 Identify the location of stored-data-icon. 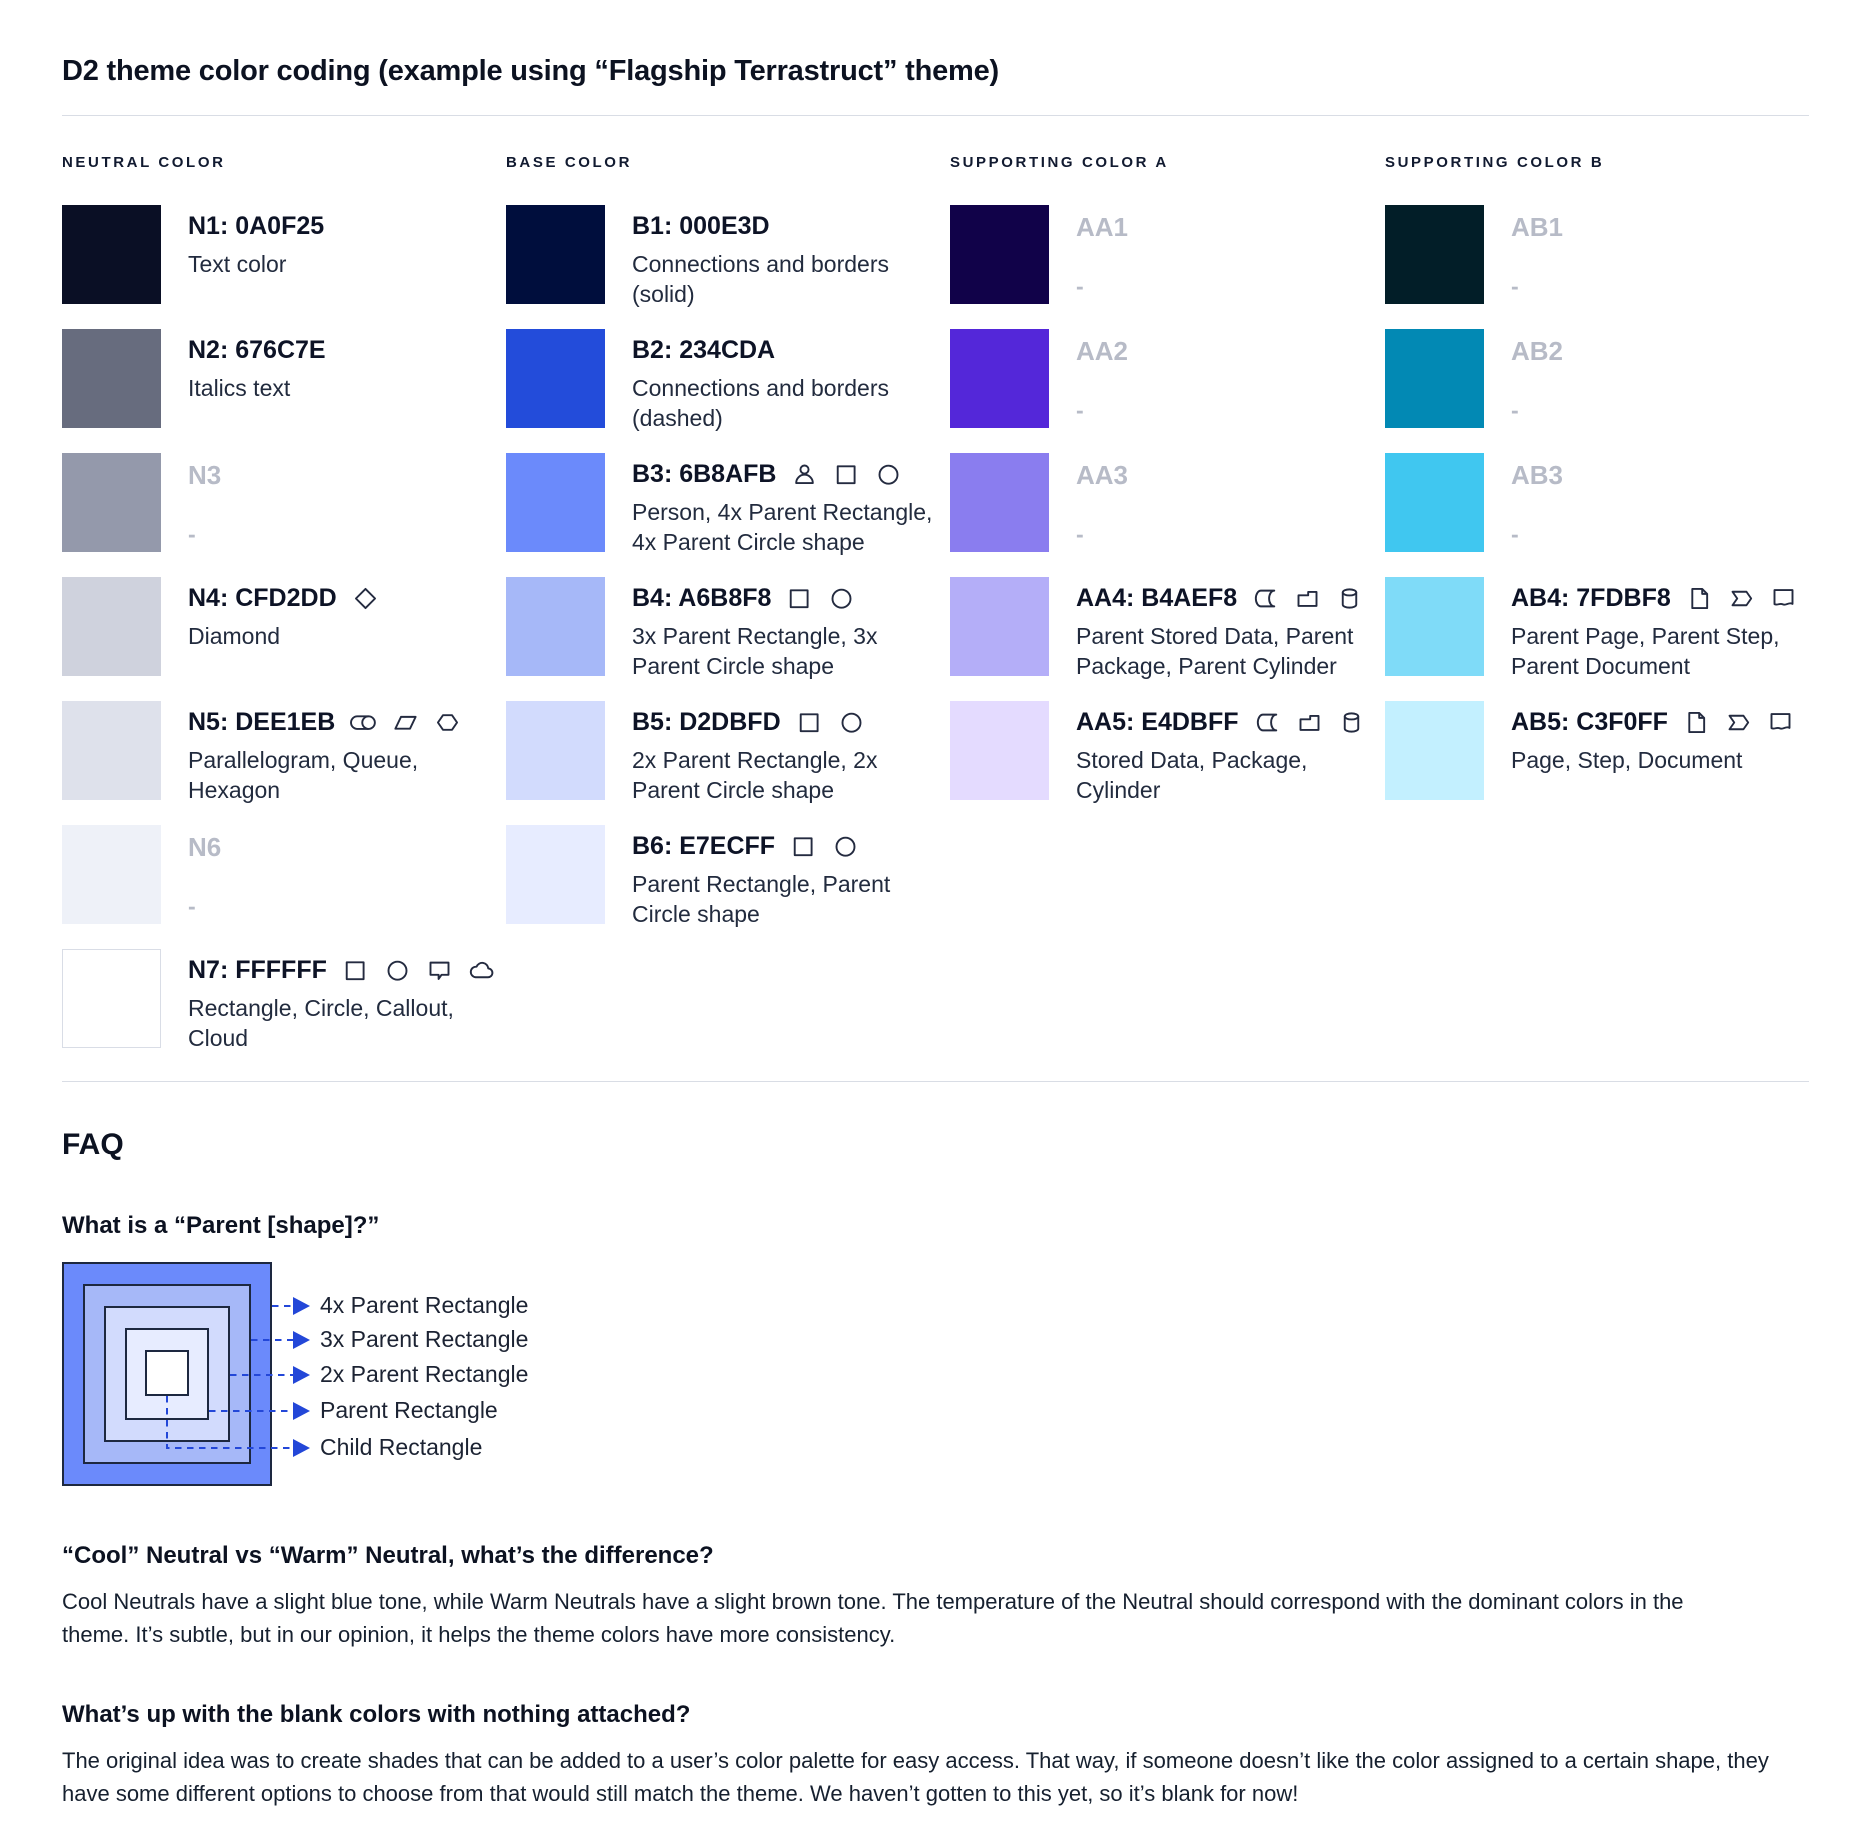
(1267, 722).